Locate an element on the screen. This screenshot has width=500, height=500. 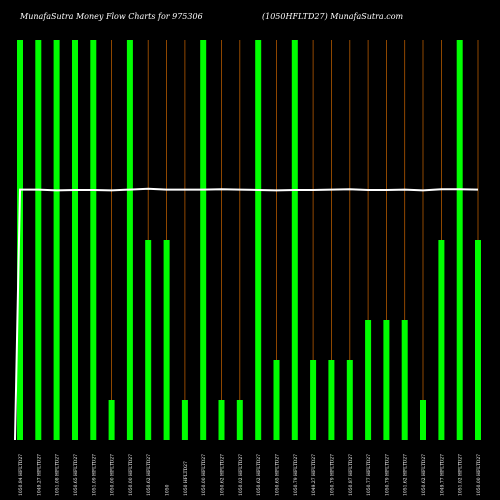
x-tick-label: 1051.02 HFLTD27 is located at coordinates (461, 475).